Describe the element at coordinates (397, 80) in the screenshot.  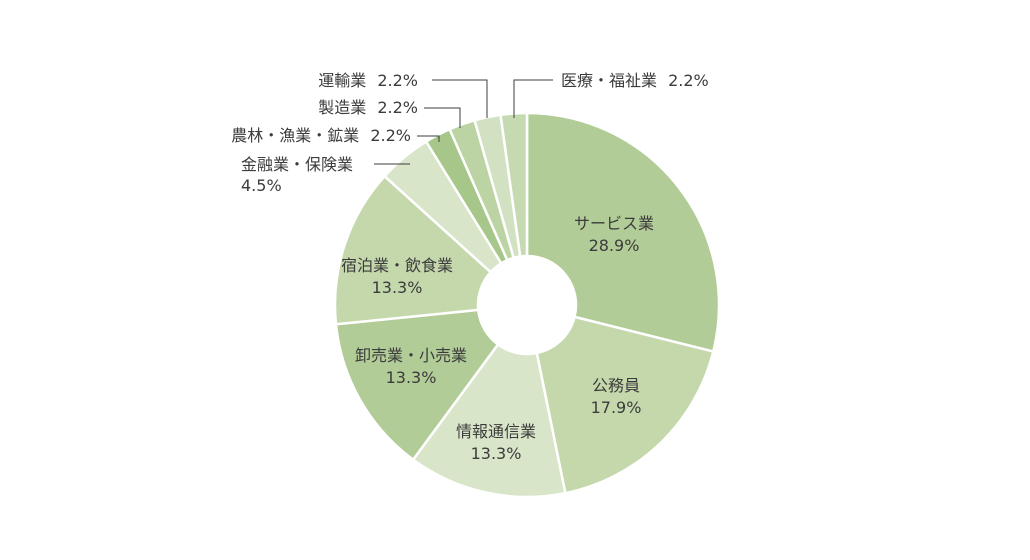
I see `label-transport-value: 2.2%` at that location.